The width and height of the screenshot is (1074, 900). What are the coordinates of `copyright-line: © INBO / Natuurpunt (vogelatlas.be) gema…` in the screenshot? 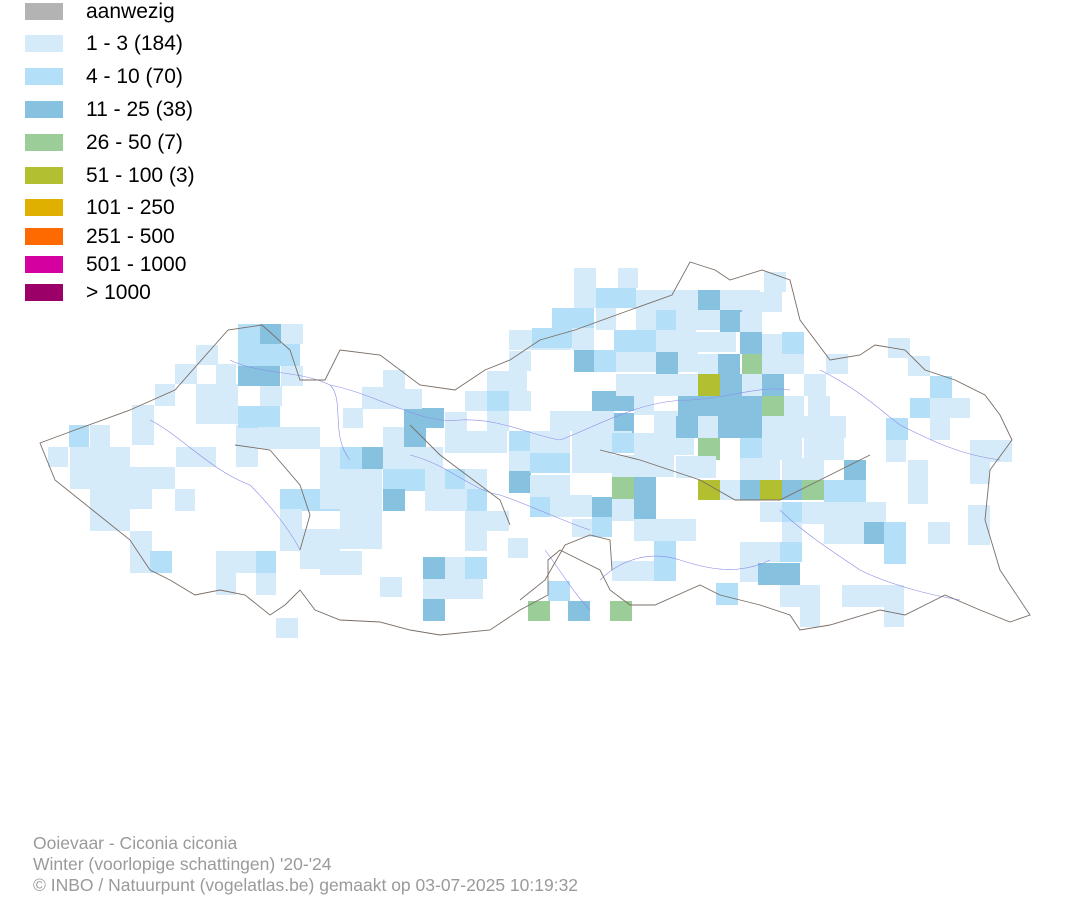 It's located at (306, 885).